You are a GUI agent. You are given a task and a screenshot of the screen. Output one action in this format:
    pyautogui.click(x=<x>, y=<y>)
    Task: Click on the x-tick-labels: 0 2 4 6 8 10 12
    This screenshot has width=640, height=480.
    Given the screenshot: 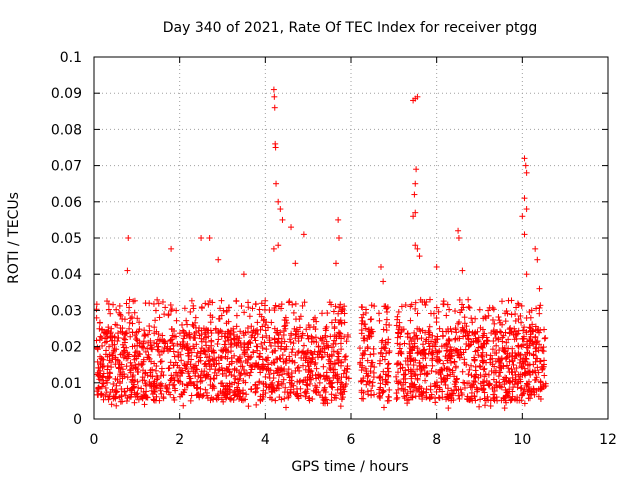 What is the action you would take?
    pyautogui.click(x=353, y=440)
    